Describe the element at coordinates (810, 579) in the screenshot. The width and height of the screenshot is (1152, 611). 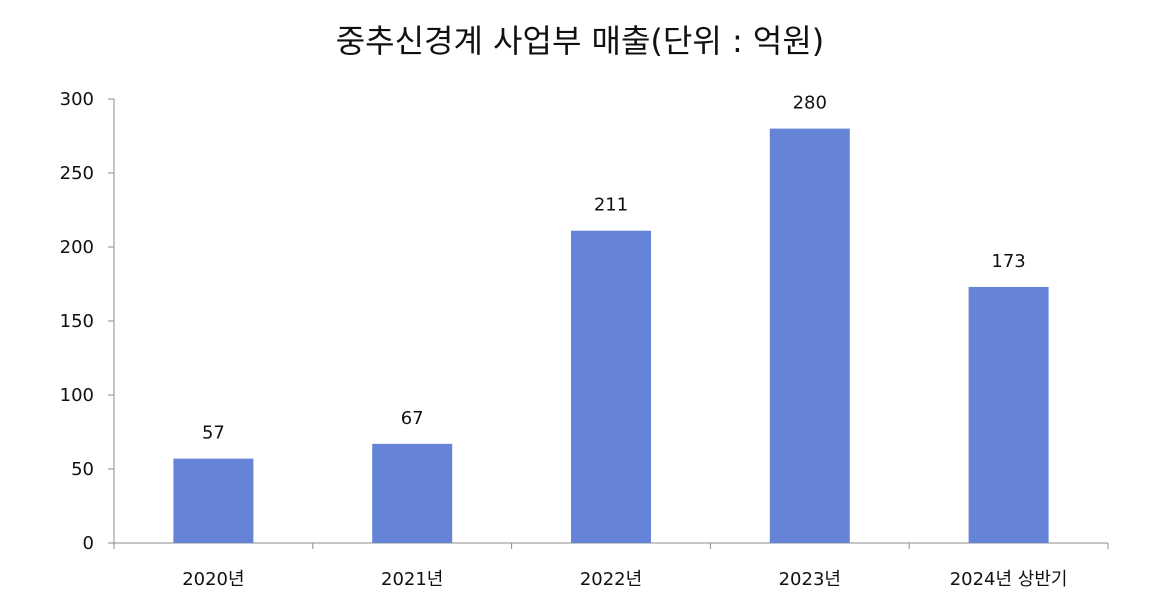
I see `x-category-label: 2023년` at that location.